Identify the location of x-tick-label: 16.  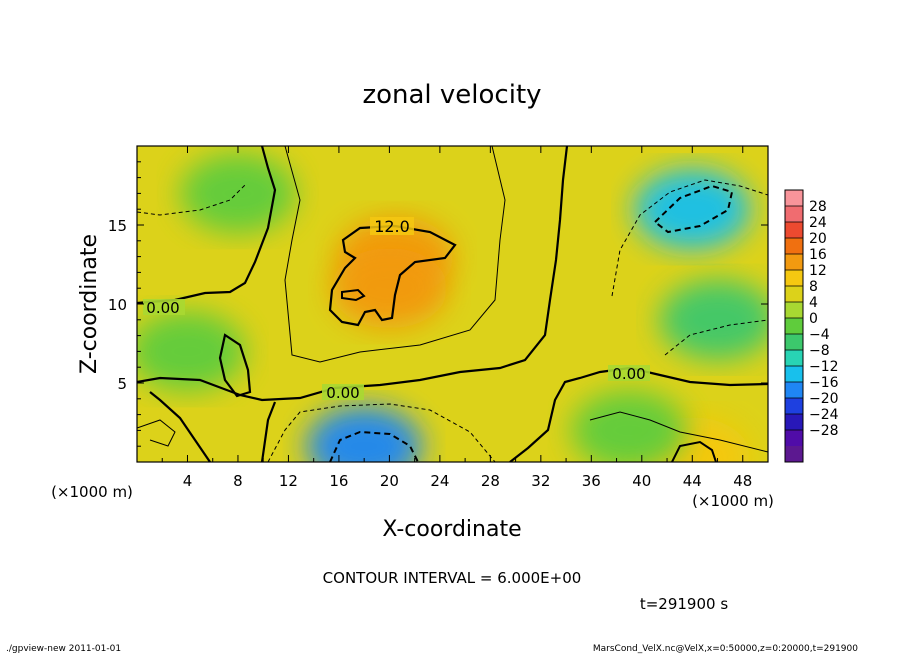
(338, 481).